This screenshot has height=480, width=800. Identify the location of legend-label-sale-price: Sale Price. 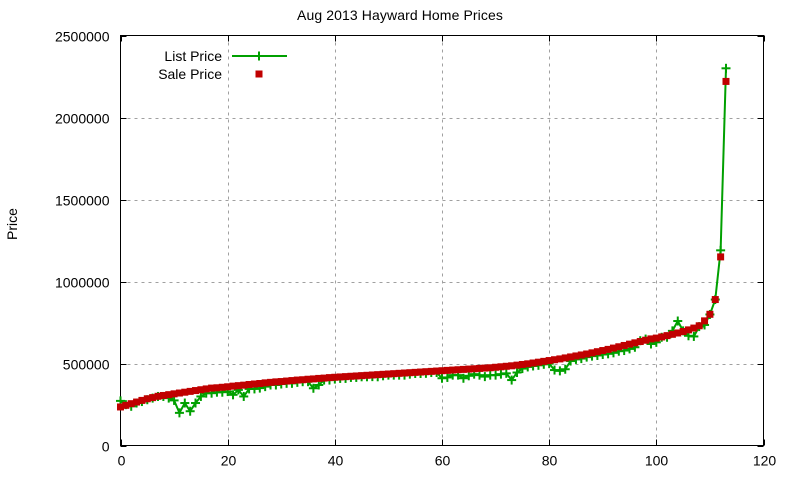
(190, 74).